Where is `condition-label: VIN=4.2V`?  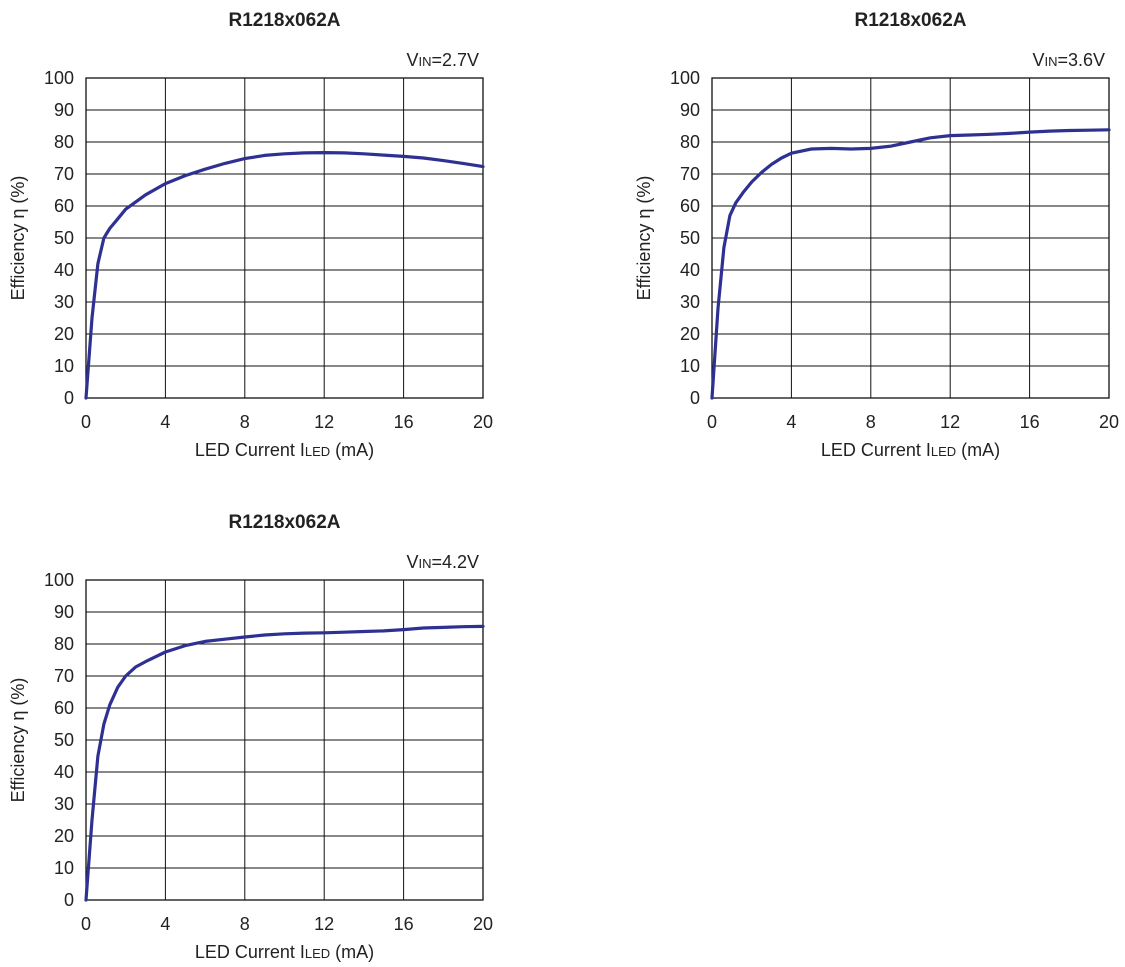
condition-label: VIN=4.2V is located at coordinates (442, 562).